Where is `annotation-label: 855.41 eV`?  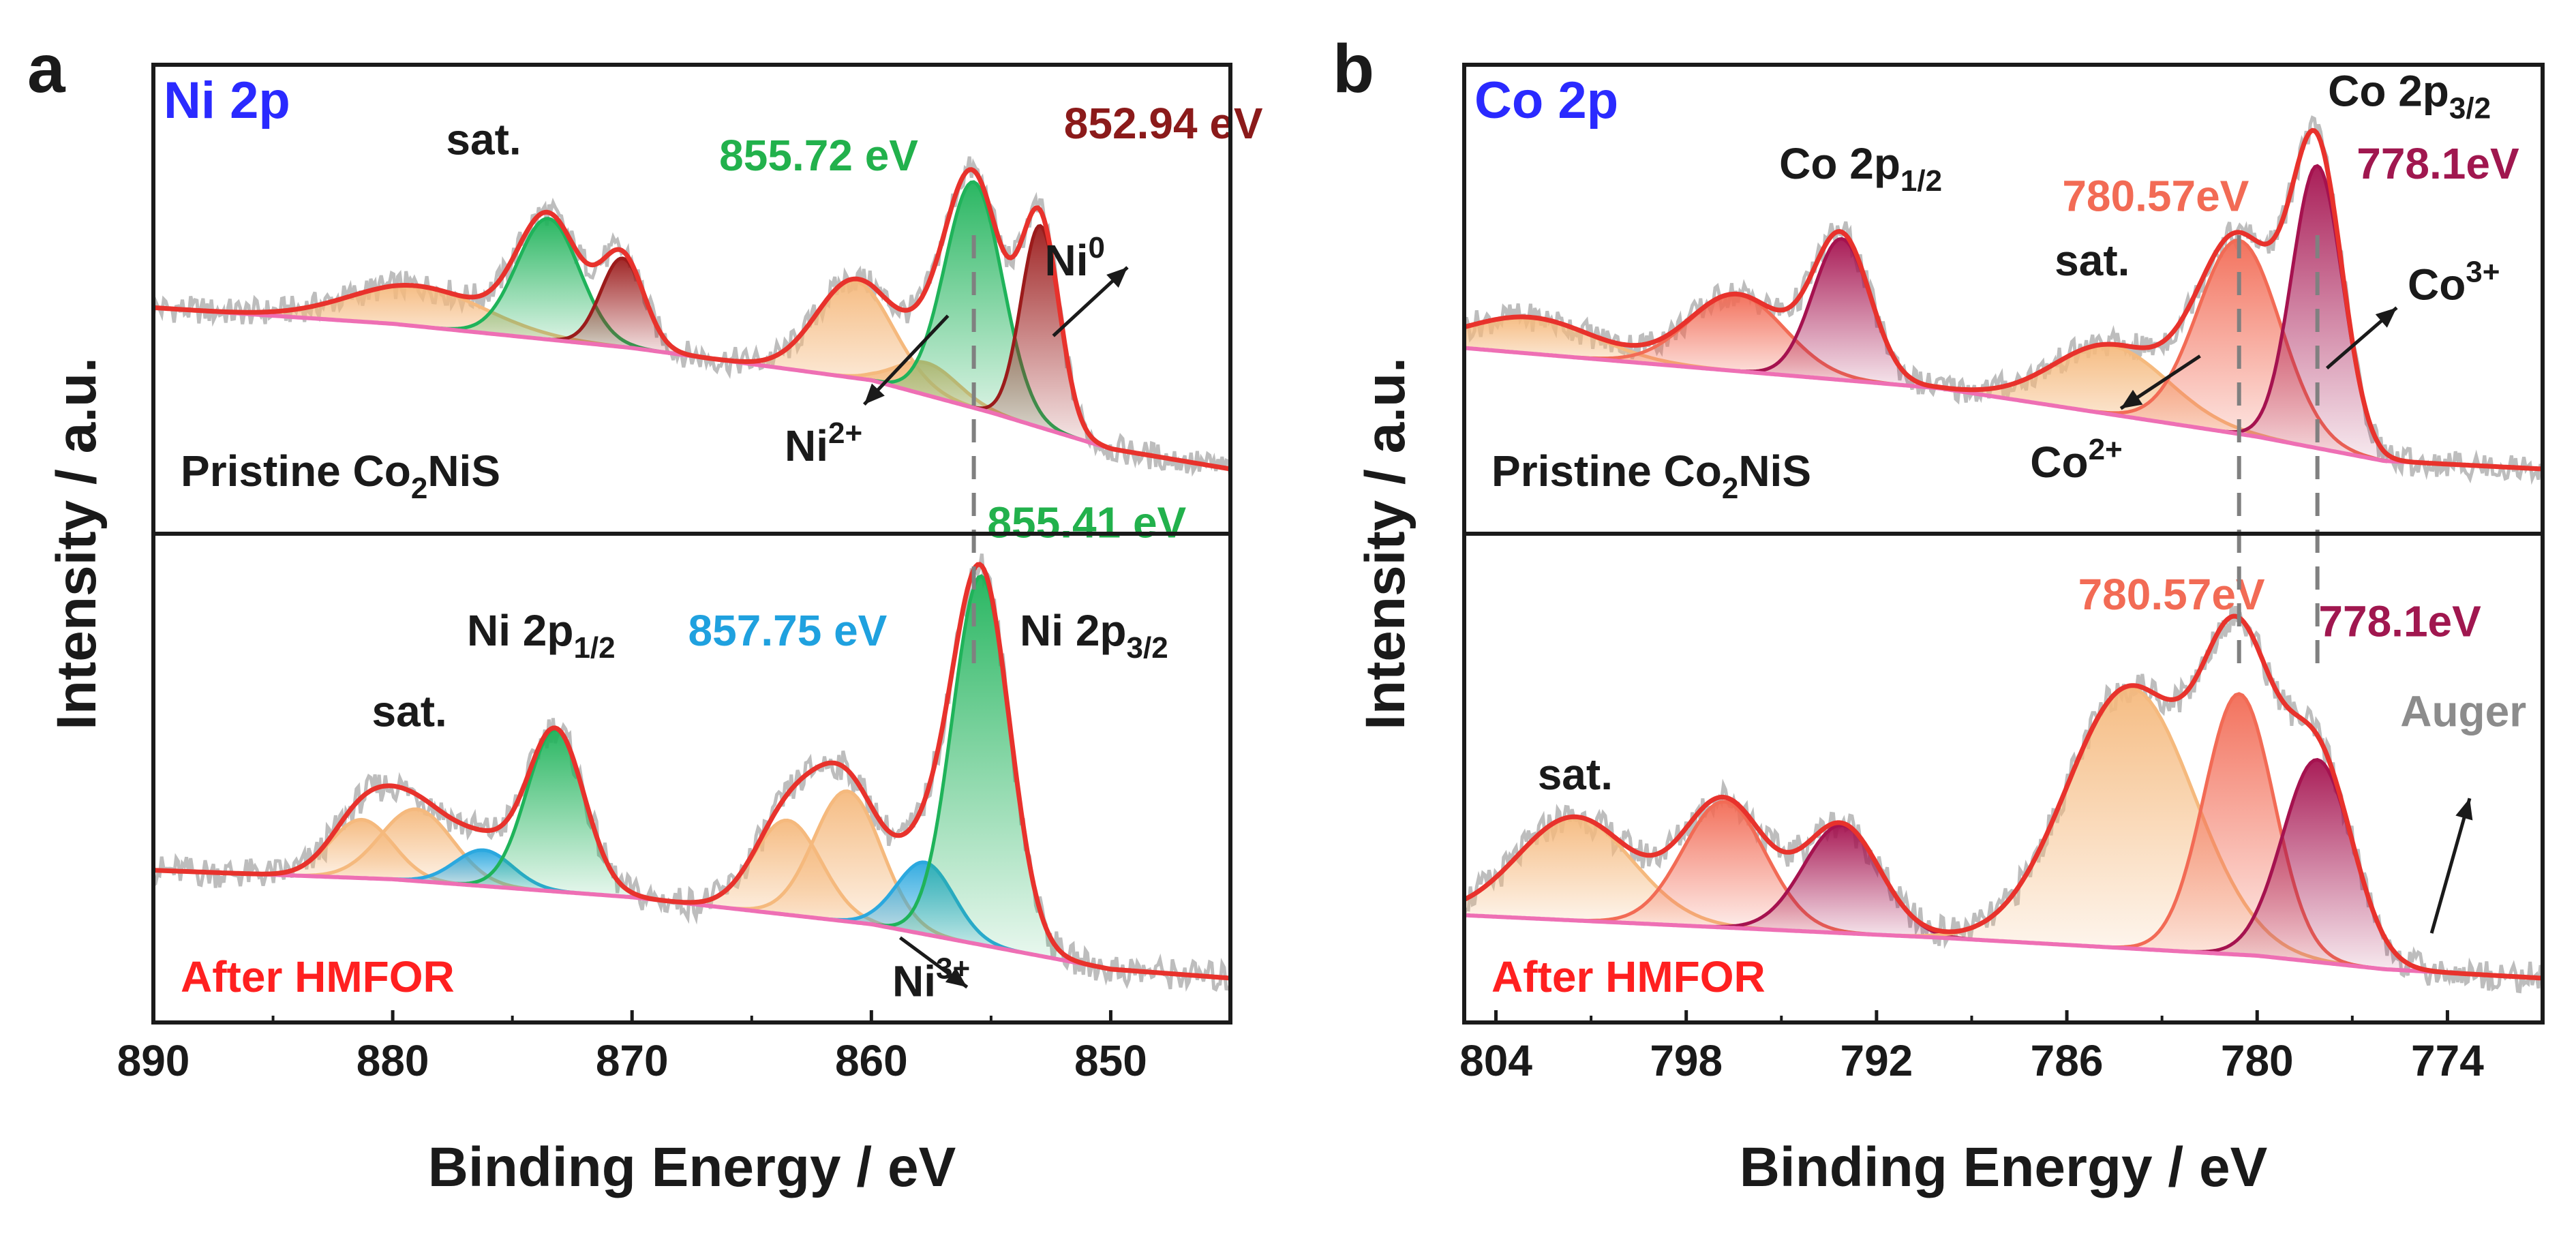 annotation-label: 855.41 eV is located at coordinates (1086, 522).